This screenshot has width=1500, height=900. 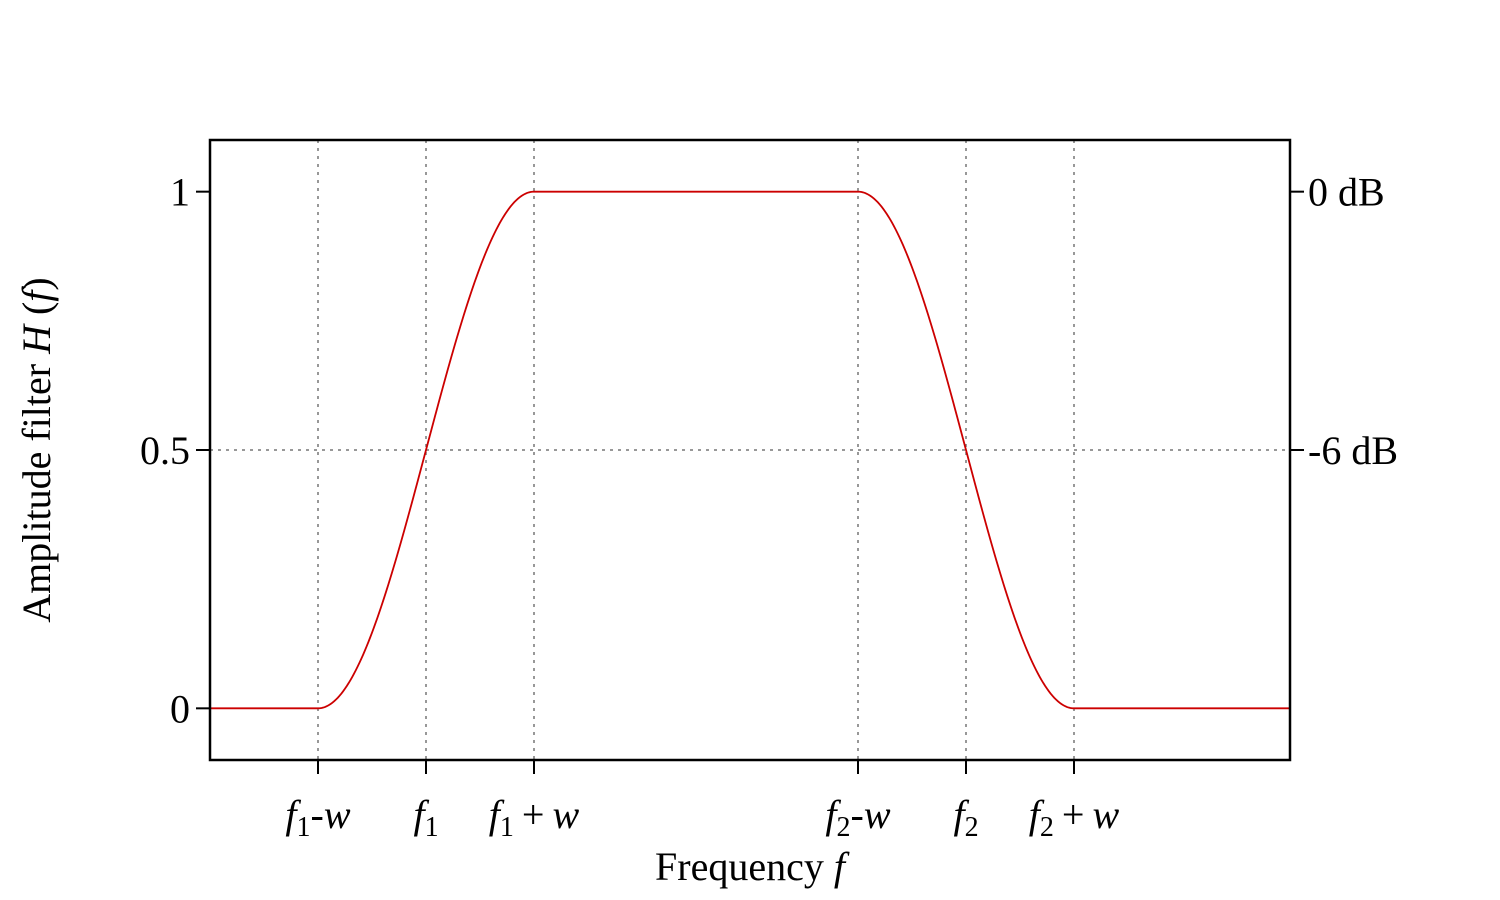 I want to click on y-tick-label: 0, so click(x=180, y=708).